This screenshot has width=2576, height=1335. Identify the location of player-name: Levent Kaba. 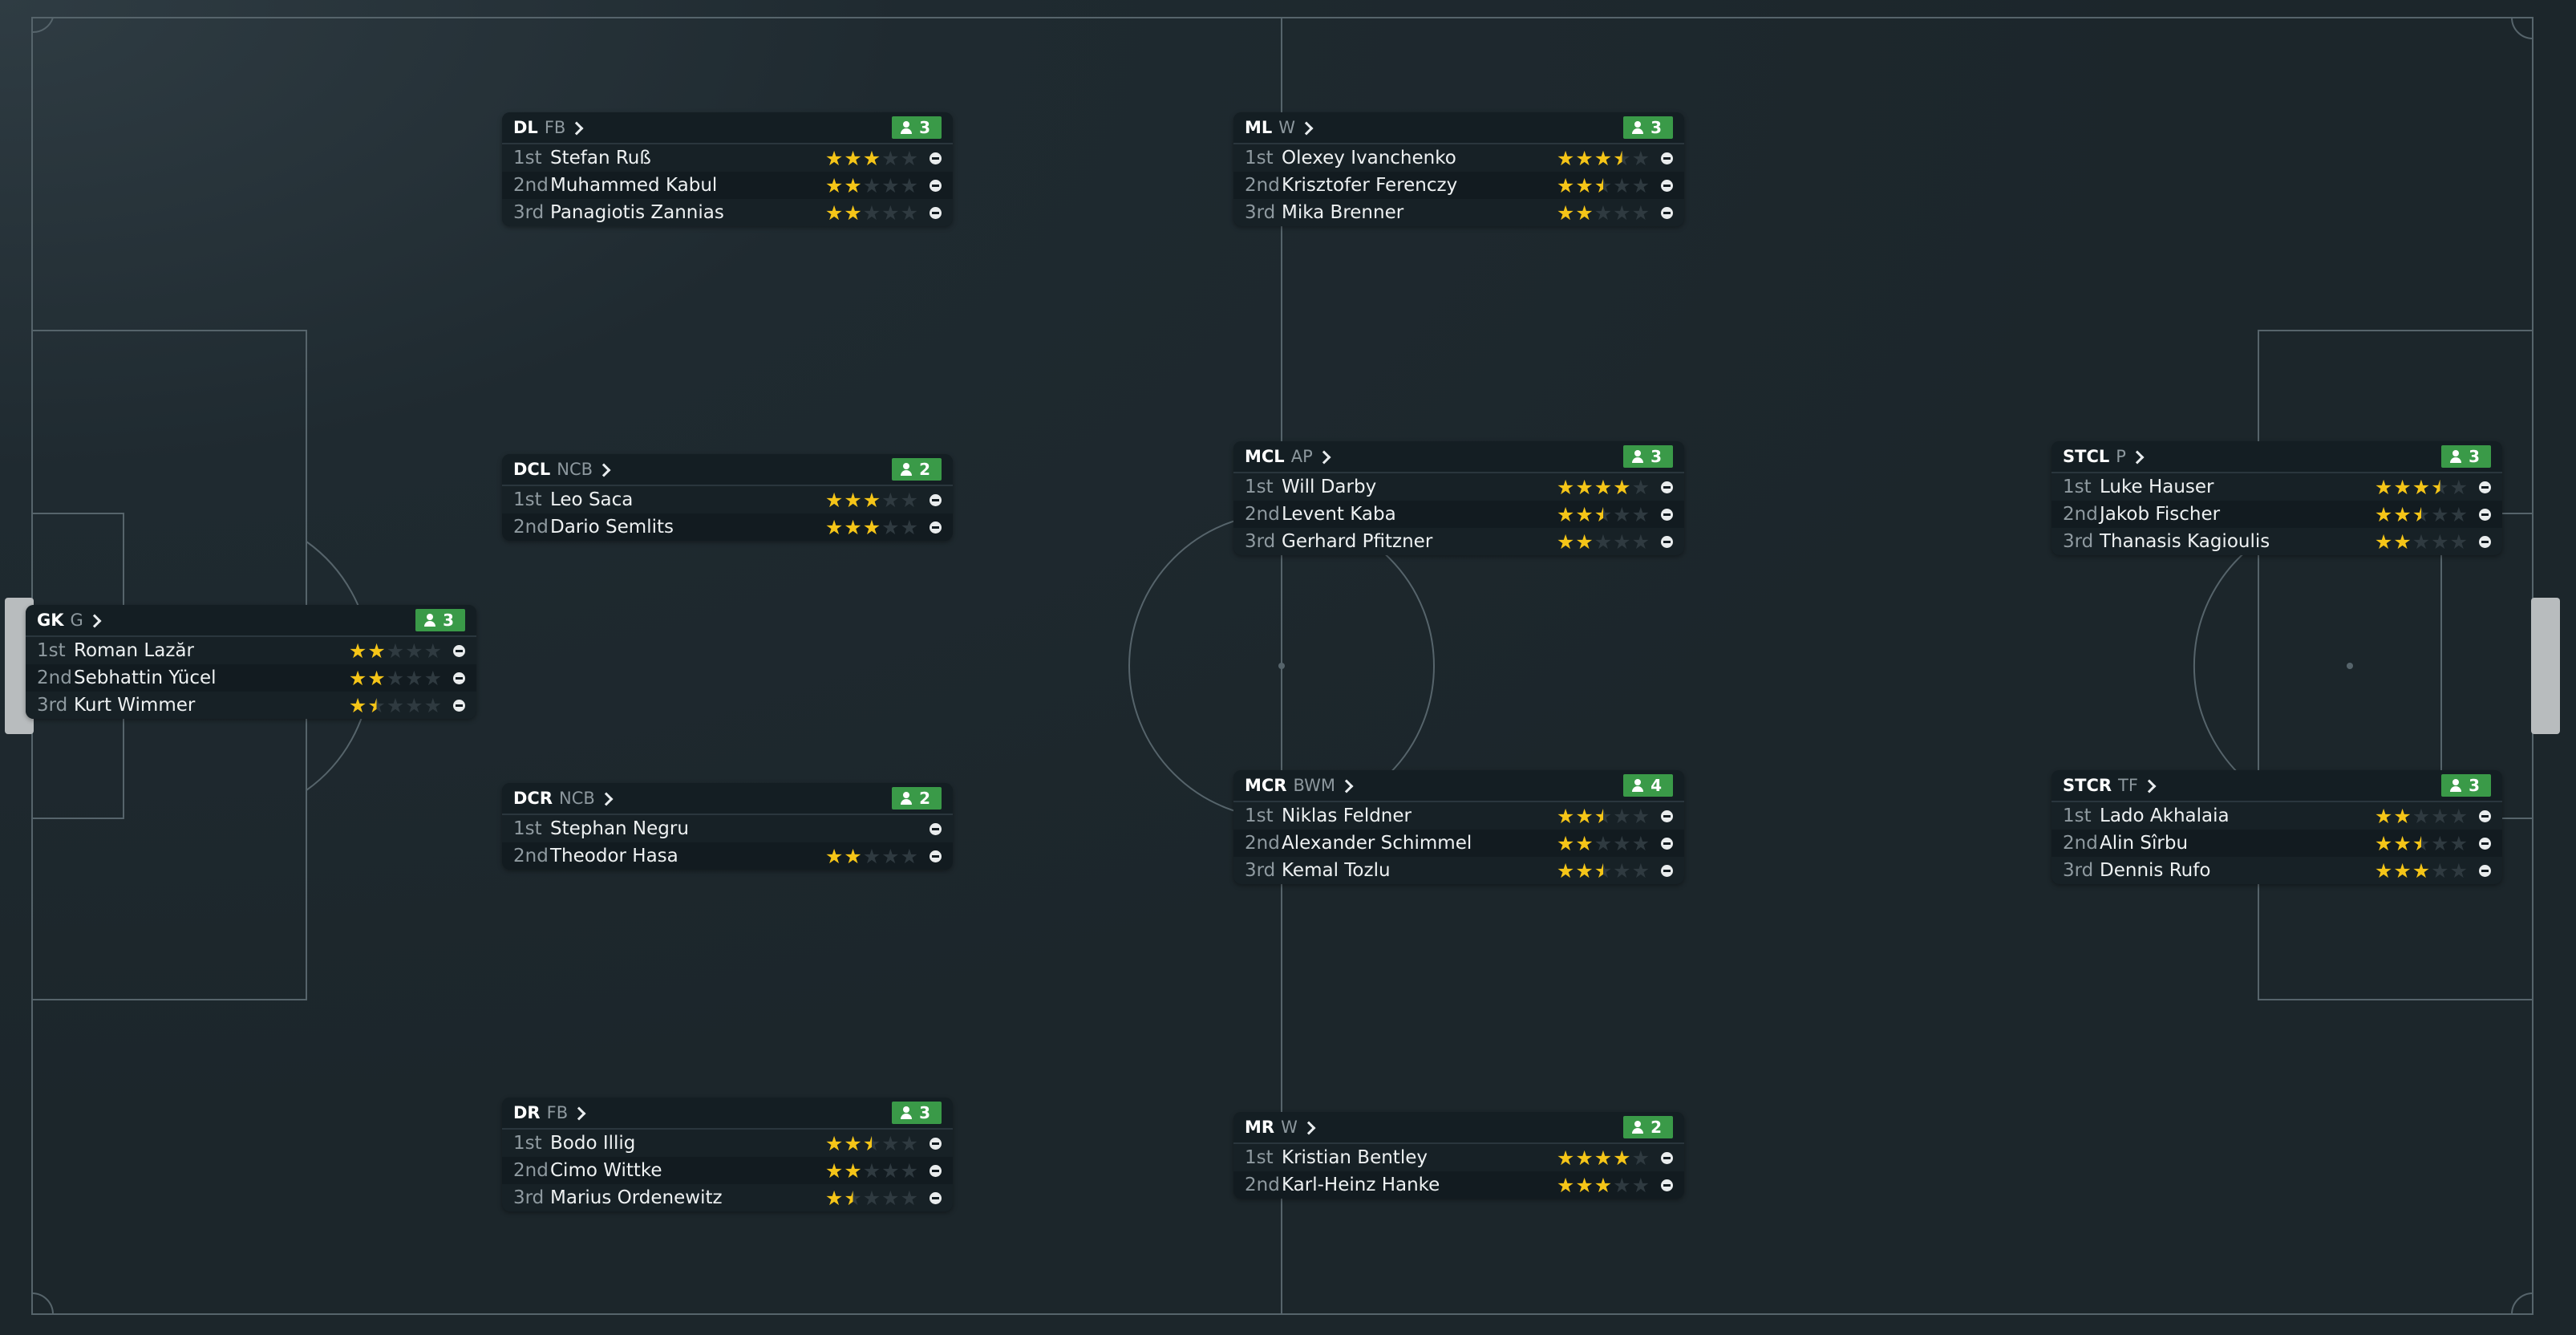
(1339, 514).